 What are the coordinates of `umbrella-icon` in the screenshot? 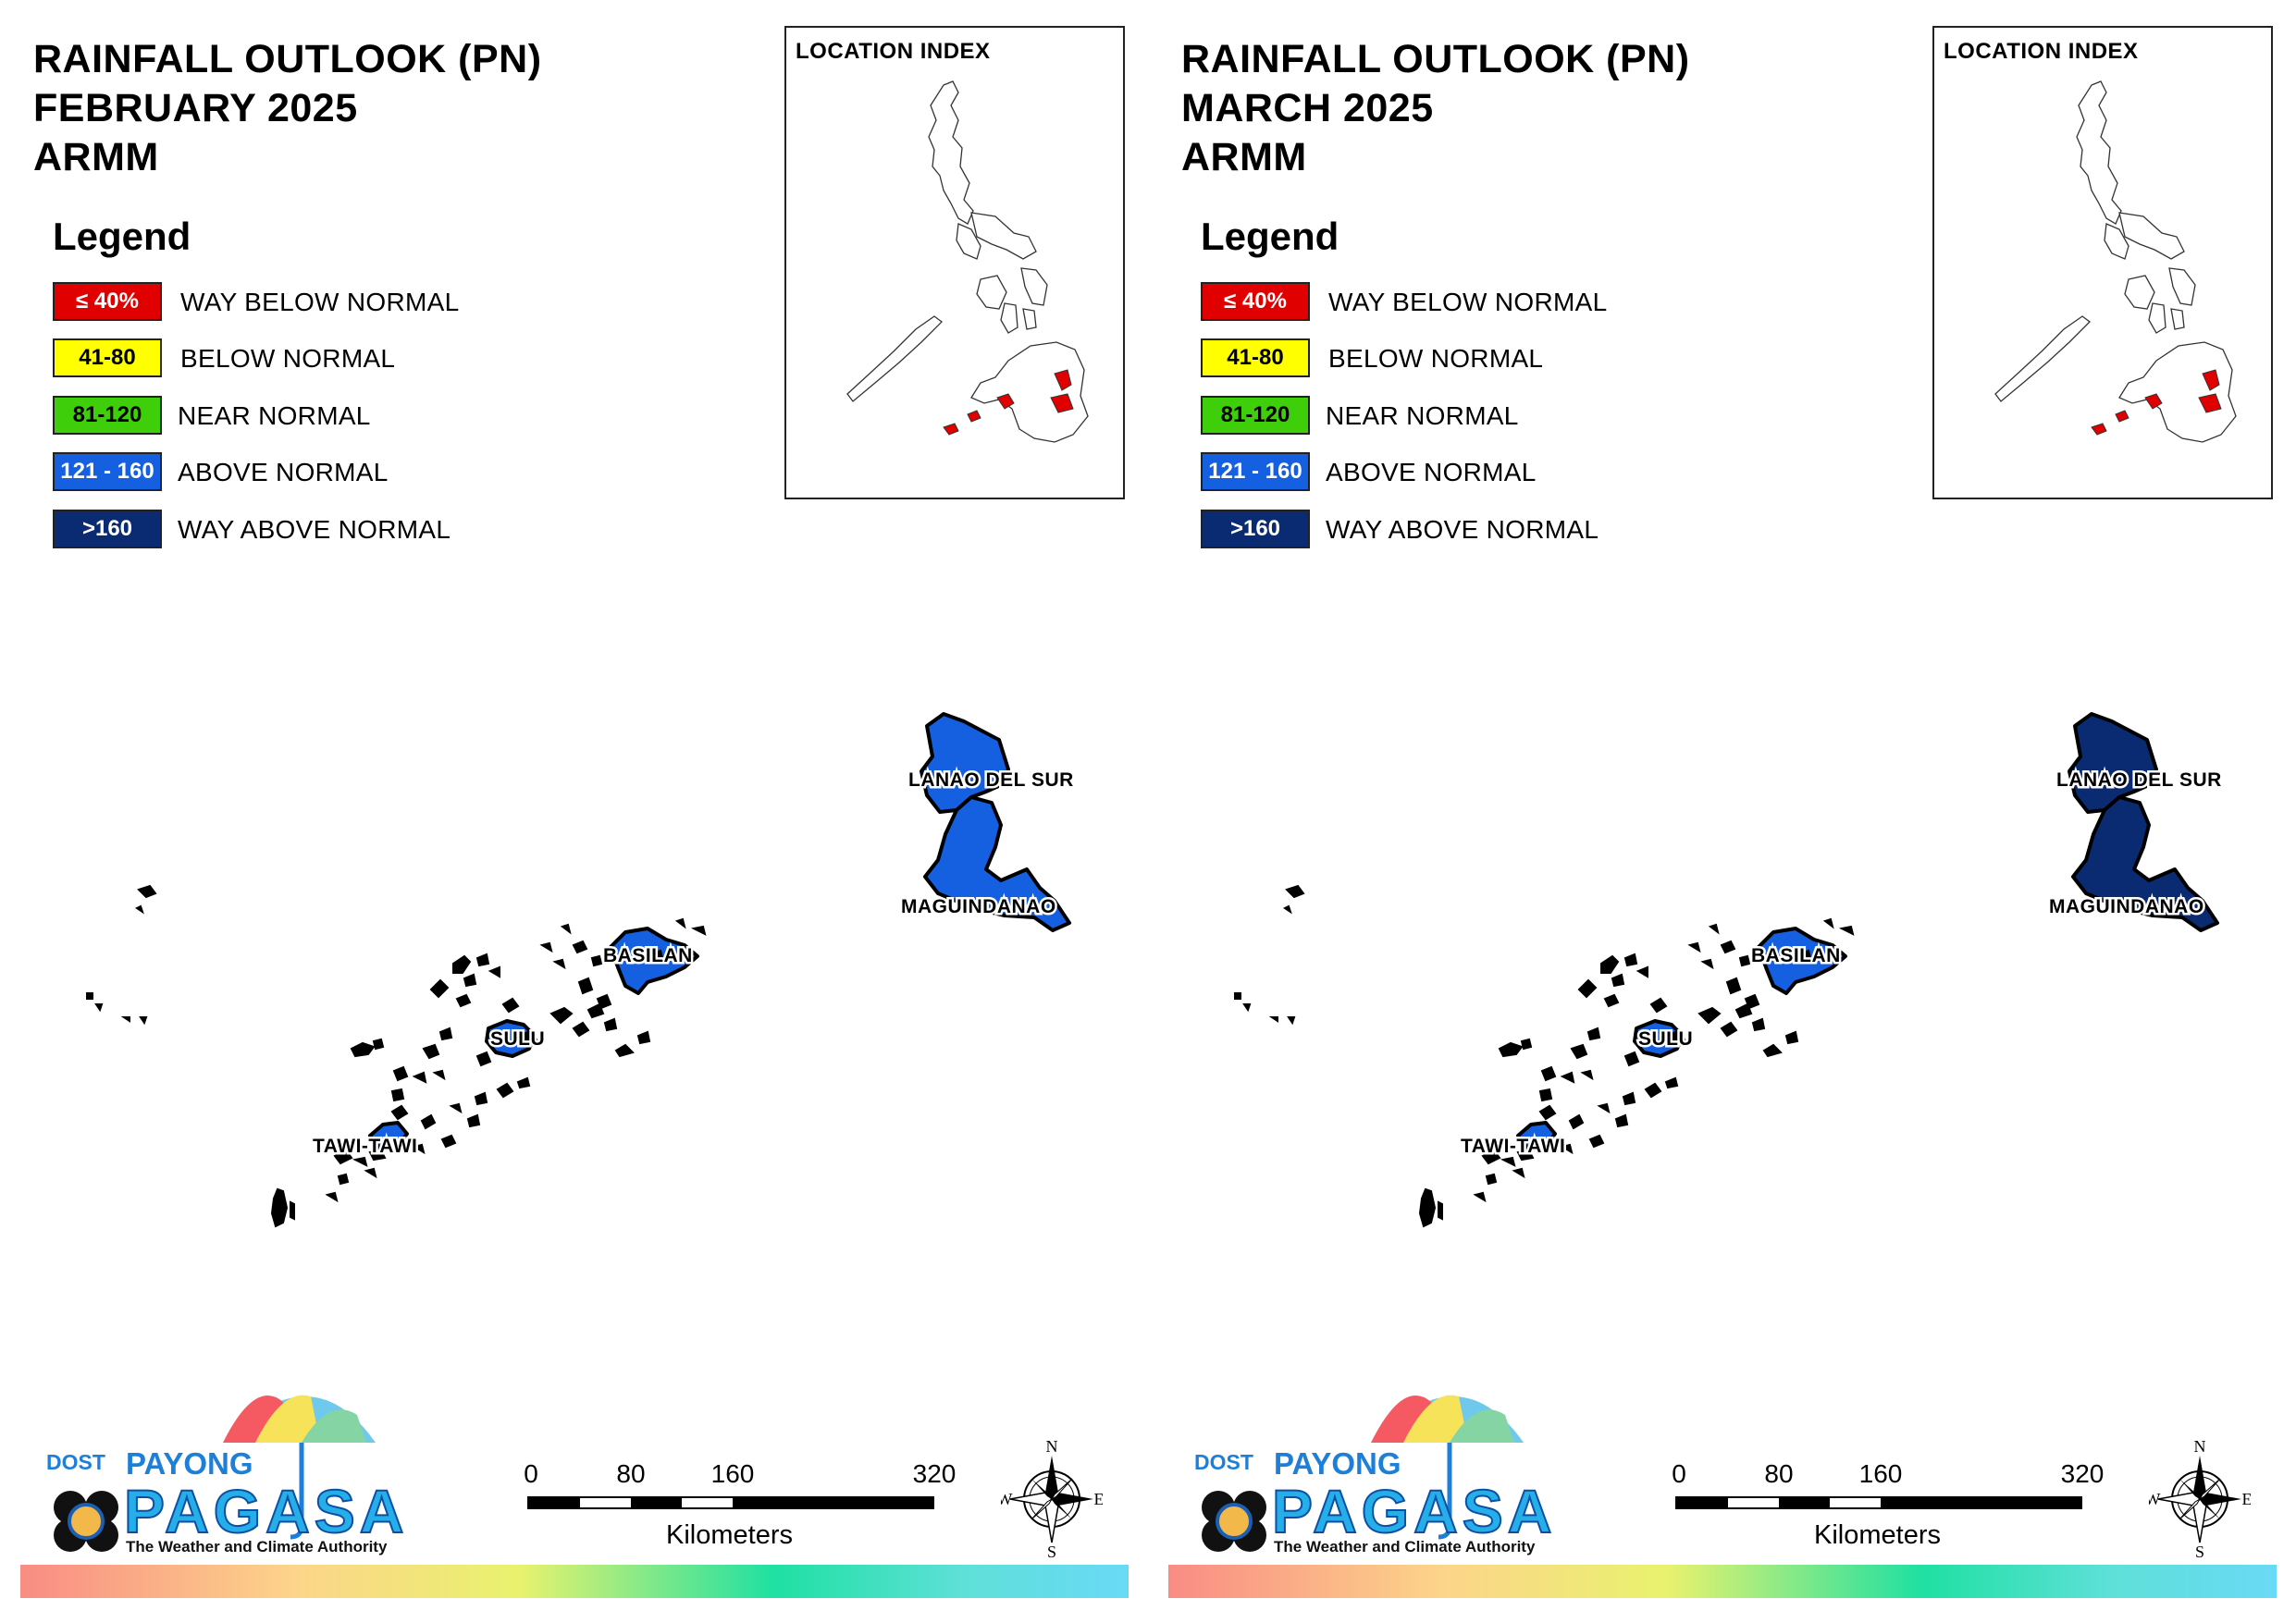 It's located at (1363, 1473).